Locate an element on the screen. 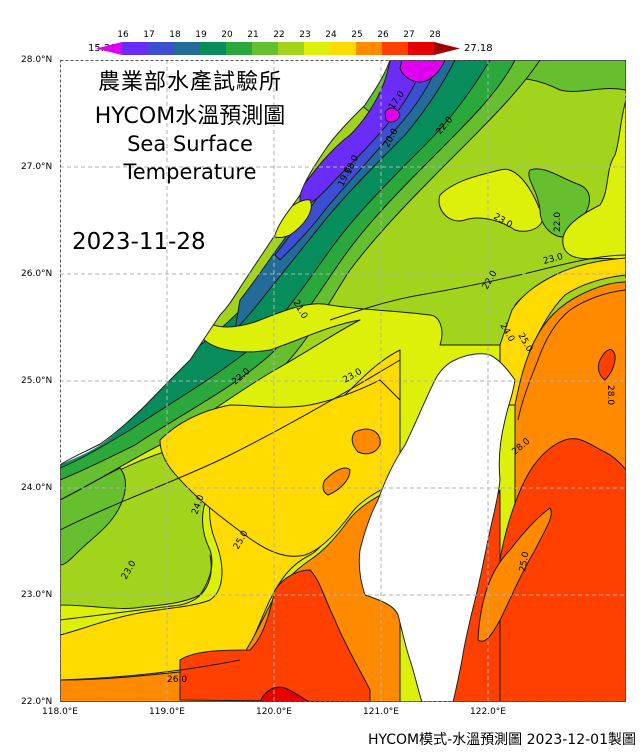 Image resolution: width=643 pixels, height=756 pixels. lat-label: 26.0°N is located at coordinates (37, 274).